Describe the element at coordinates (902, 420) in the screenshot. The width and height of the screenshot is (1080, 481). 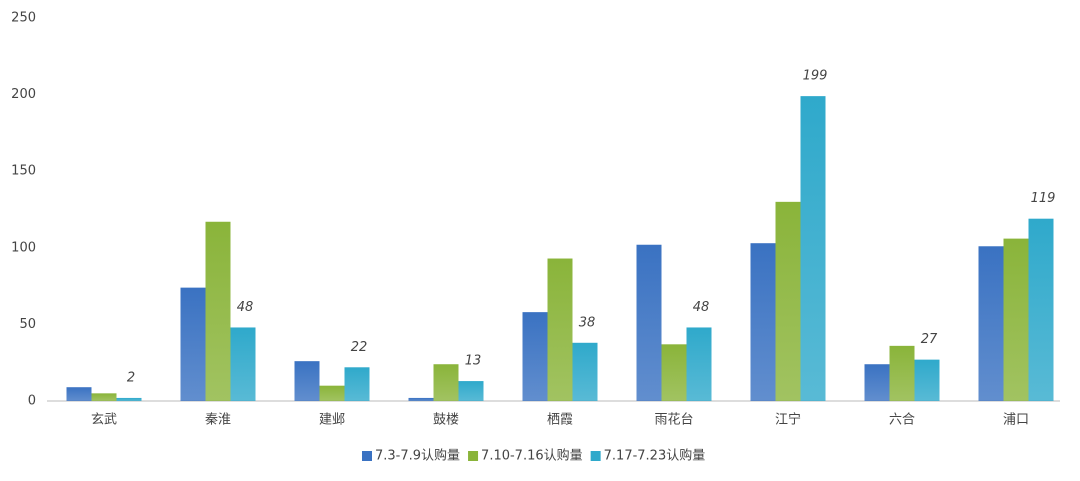
I see `x-tick-label: 六合` at that location.